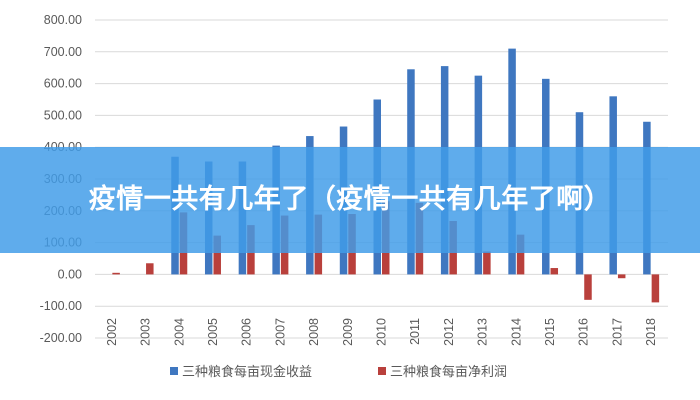 Image resolution: width=700 pixels, height=400 pixels. Describe the element at coordinates (112, 332) in the screenshot. I see `x-tick-label: 2002` at that location.